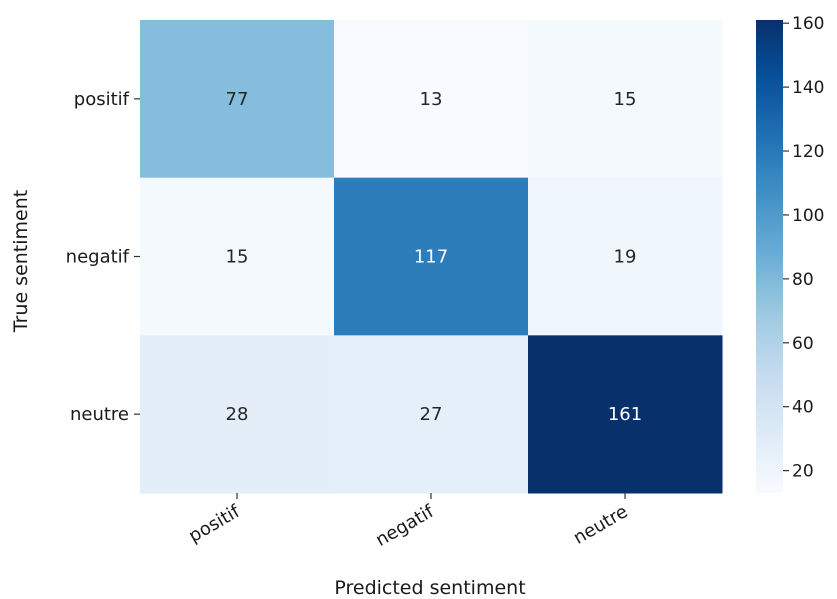 The height and width of the screenshot is (599, 837). I want to click on cell-value-label: 161, so click(625, 414).